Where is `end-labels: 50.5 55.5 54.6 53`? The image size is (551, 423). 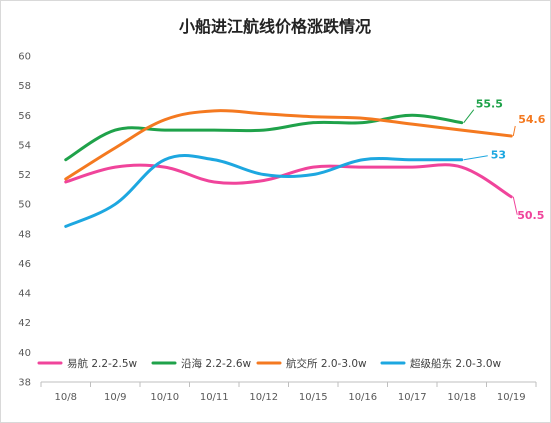 end-labels: 50.5 55.5 54.6 53 is located at coordinates (504, 160).